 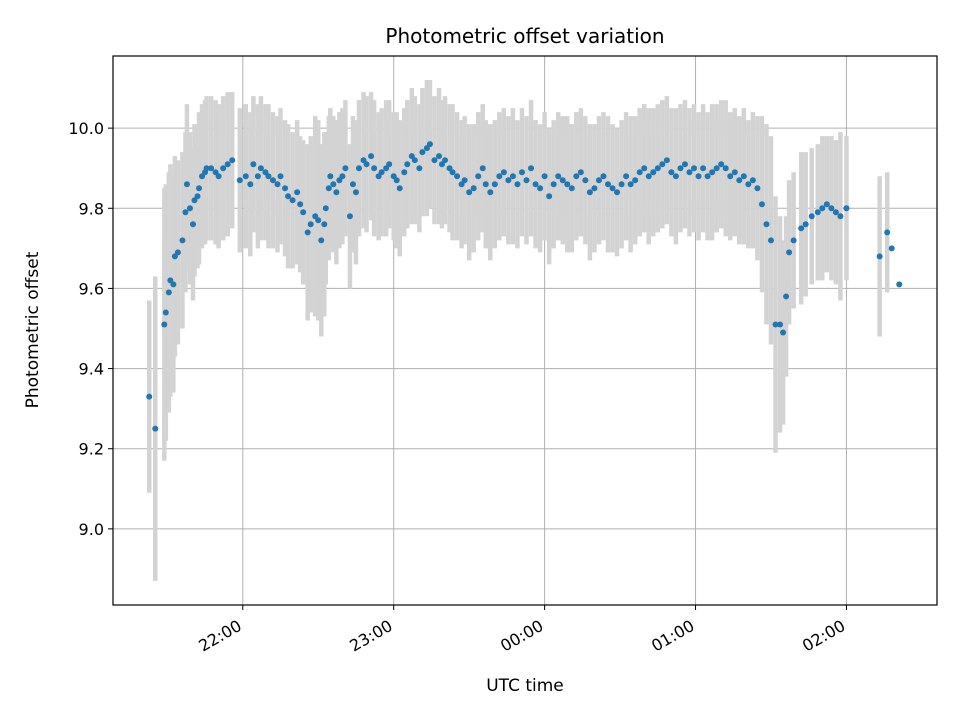 I want to click on y-tick-label: 9.6, so click(x=91, y=288).